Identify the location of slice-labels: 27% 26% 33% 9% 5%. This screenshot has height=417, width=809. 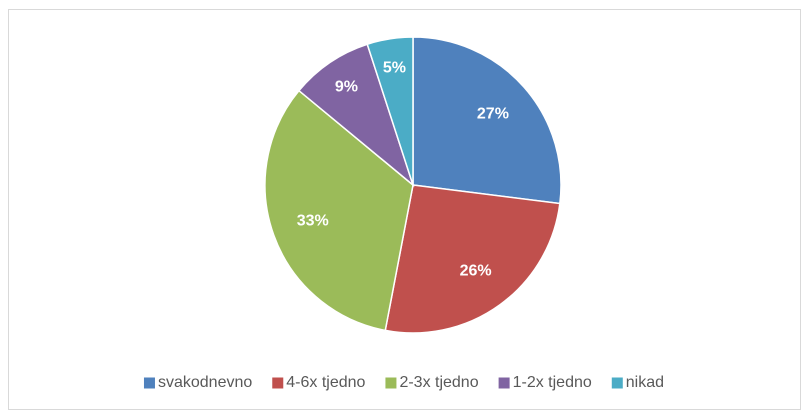
(403, 169).